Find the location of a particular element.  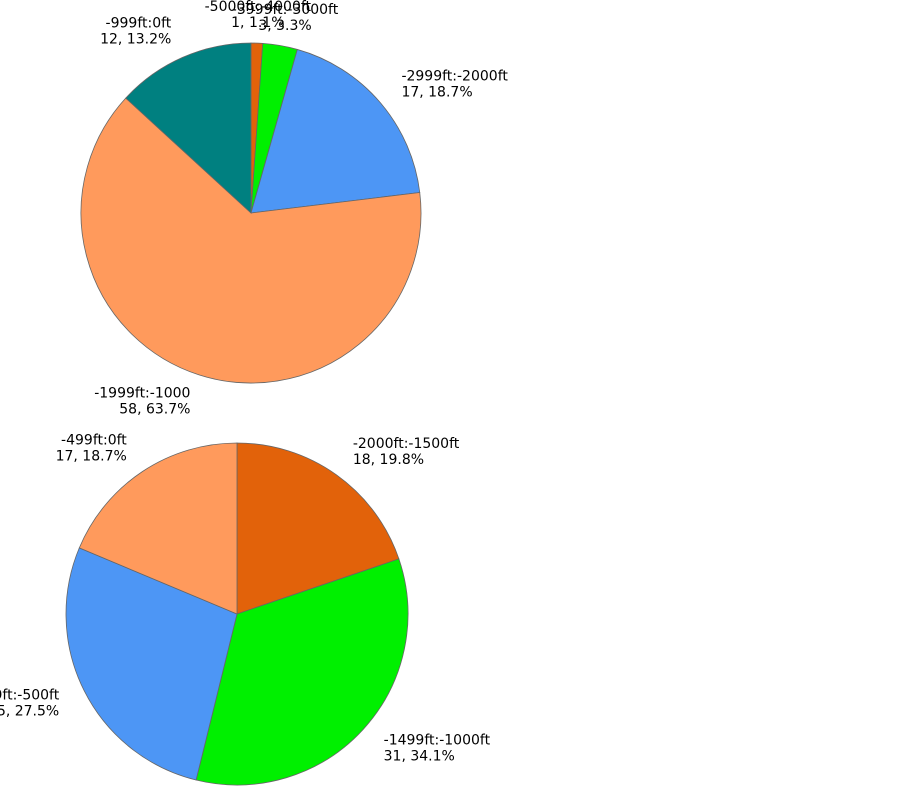

slice-value-label: 31, 34.1% is located at coordinates (419, 757).